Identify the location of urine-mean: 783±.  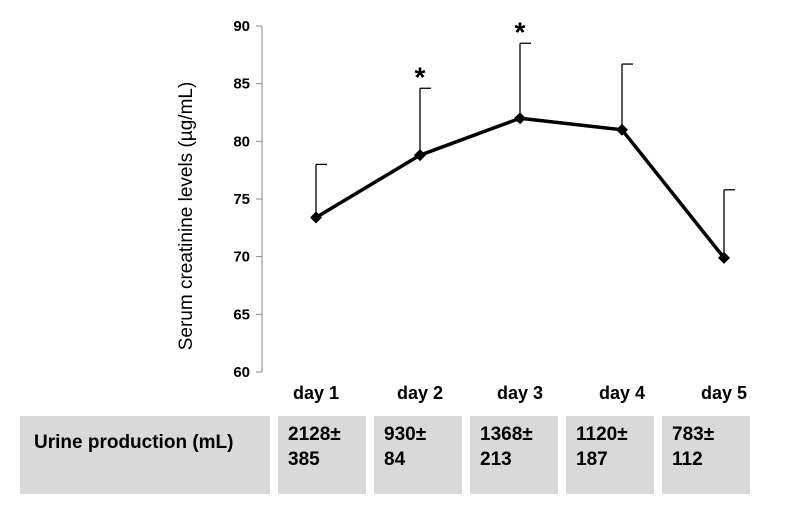
(693, 434).